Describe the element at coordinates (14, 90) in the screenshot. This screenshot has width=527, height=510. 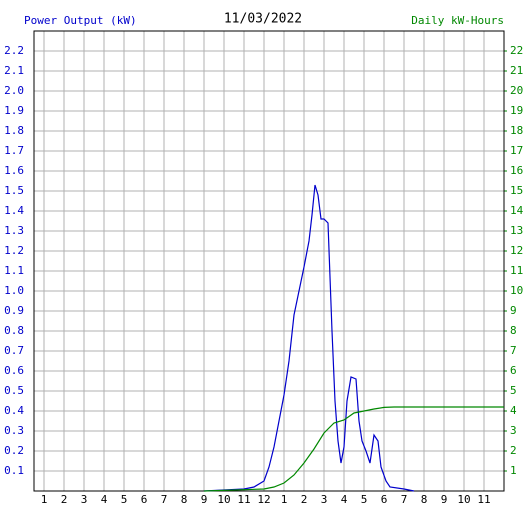
I see `y-tick-label: 2.0` at that location.